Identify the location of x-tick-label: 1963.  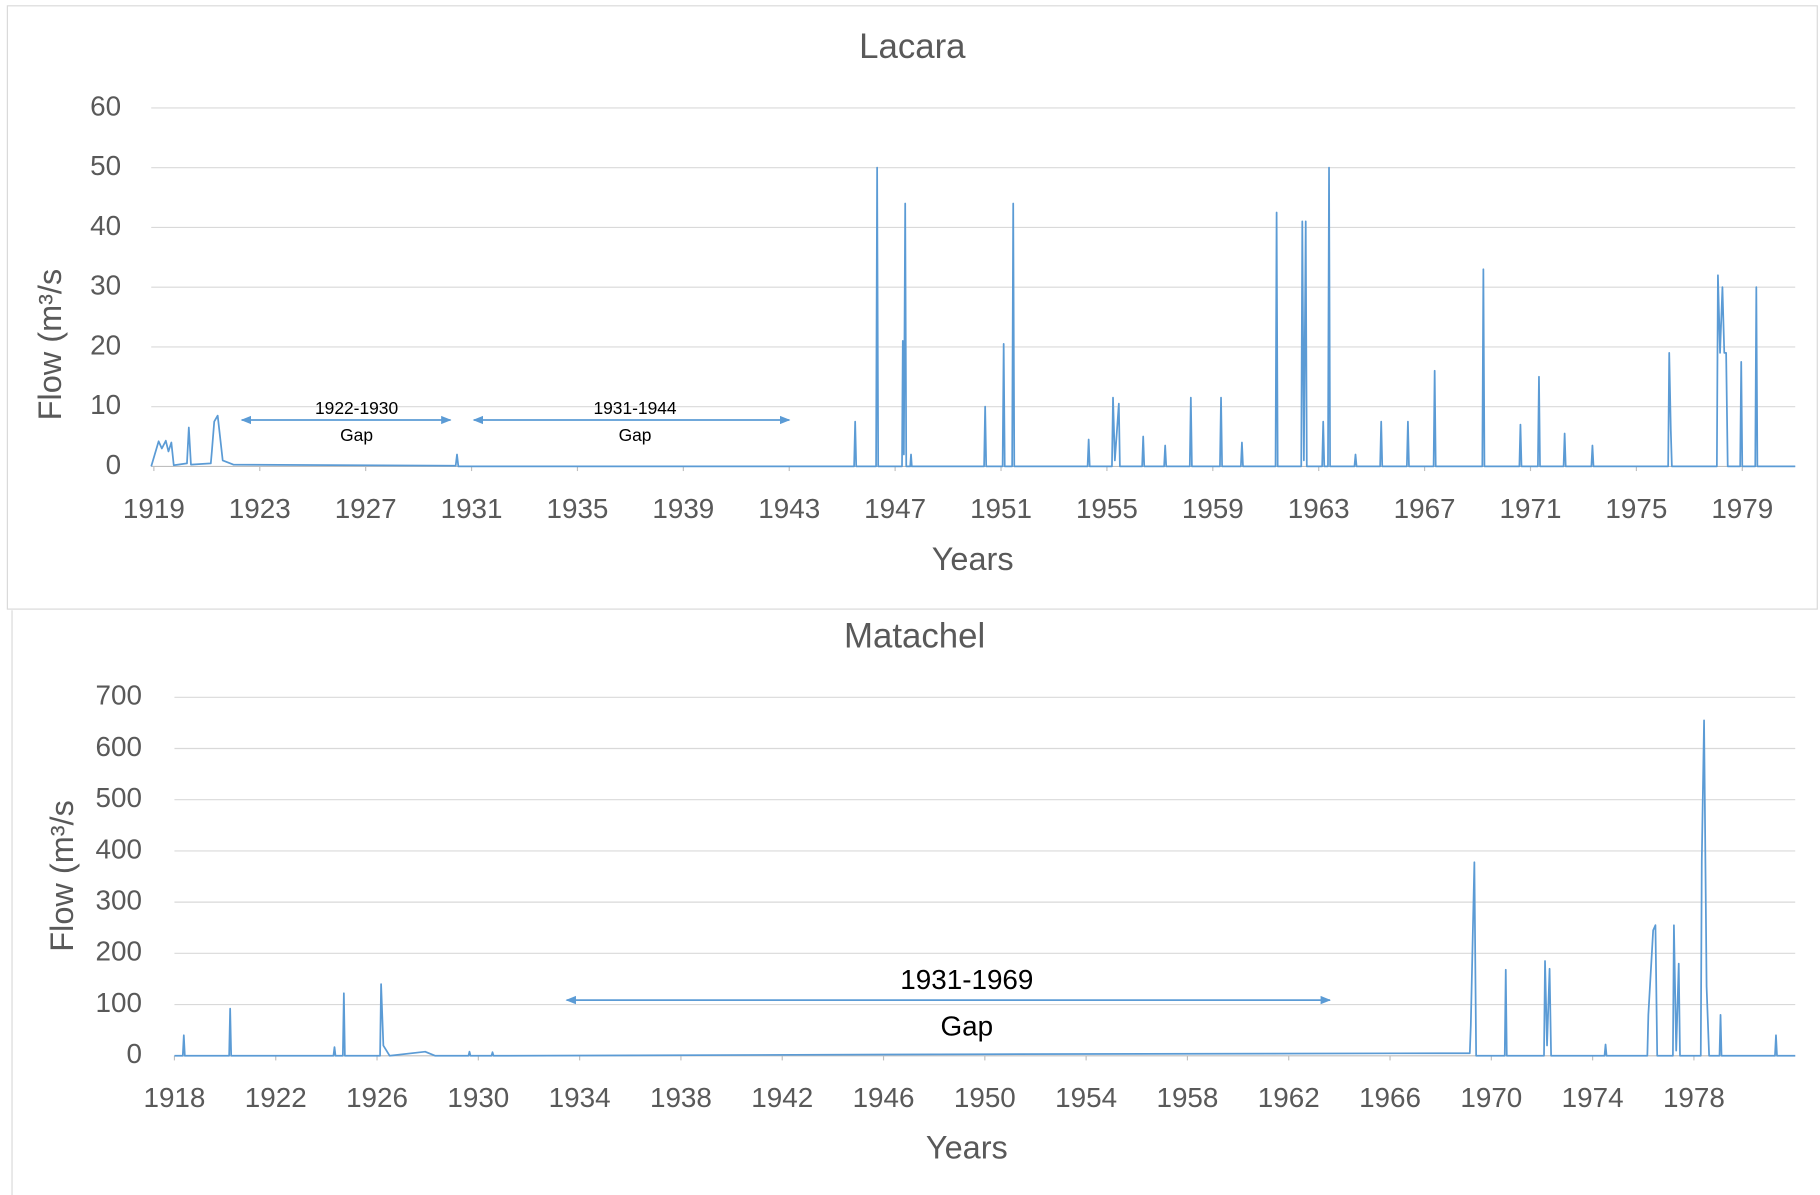
(1319, 508).